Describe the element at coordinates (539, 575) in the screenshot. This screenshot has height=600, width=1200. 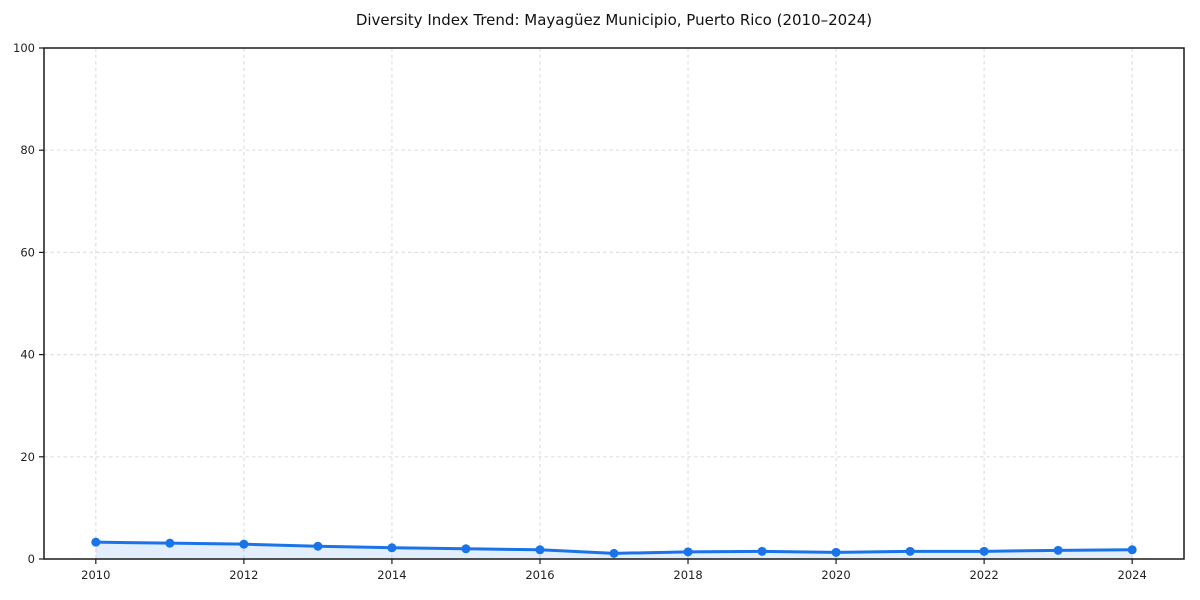
I see `x-tick-label: 2016` at that location.